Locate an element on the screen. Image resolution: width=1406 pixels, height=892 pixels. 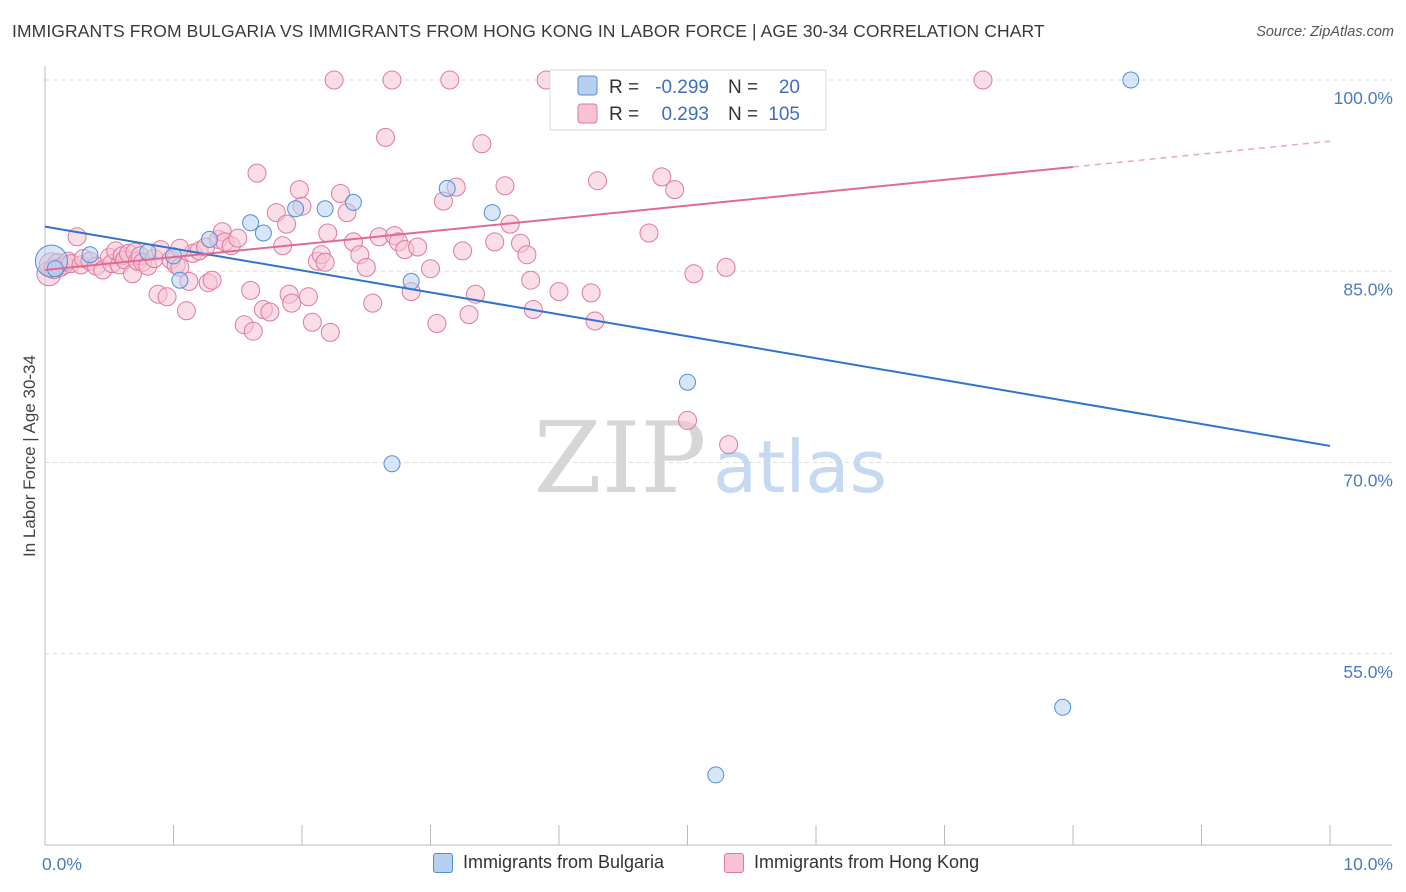
pink-r-value: 0.293 is located at coordinates (685, 114).